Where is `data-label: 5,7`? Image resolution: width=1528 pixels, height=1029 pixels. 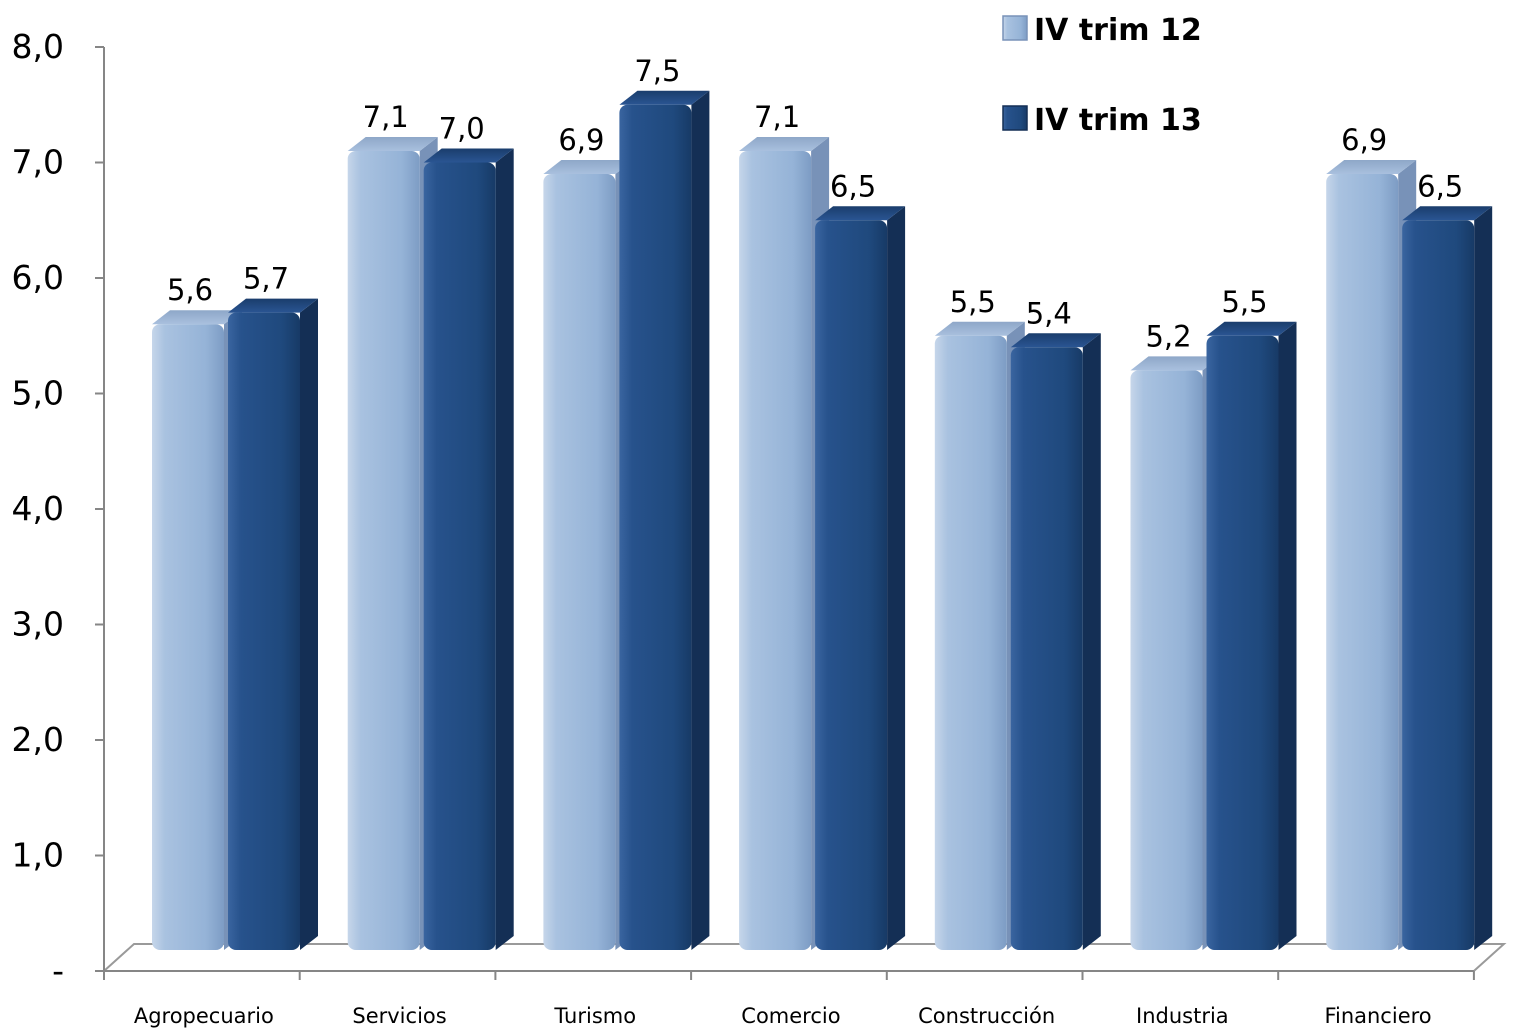 data-label: 5,7 is located at coordinates (266, 279).